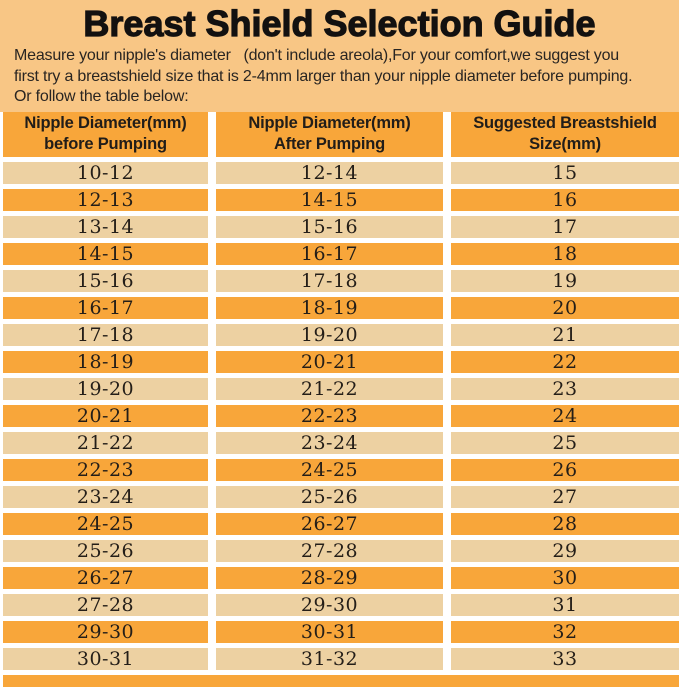  Describe the element at coordinates (565, 226) in the screenshot. I see `table-cell: 17` at that location.